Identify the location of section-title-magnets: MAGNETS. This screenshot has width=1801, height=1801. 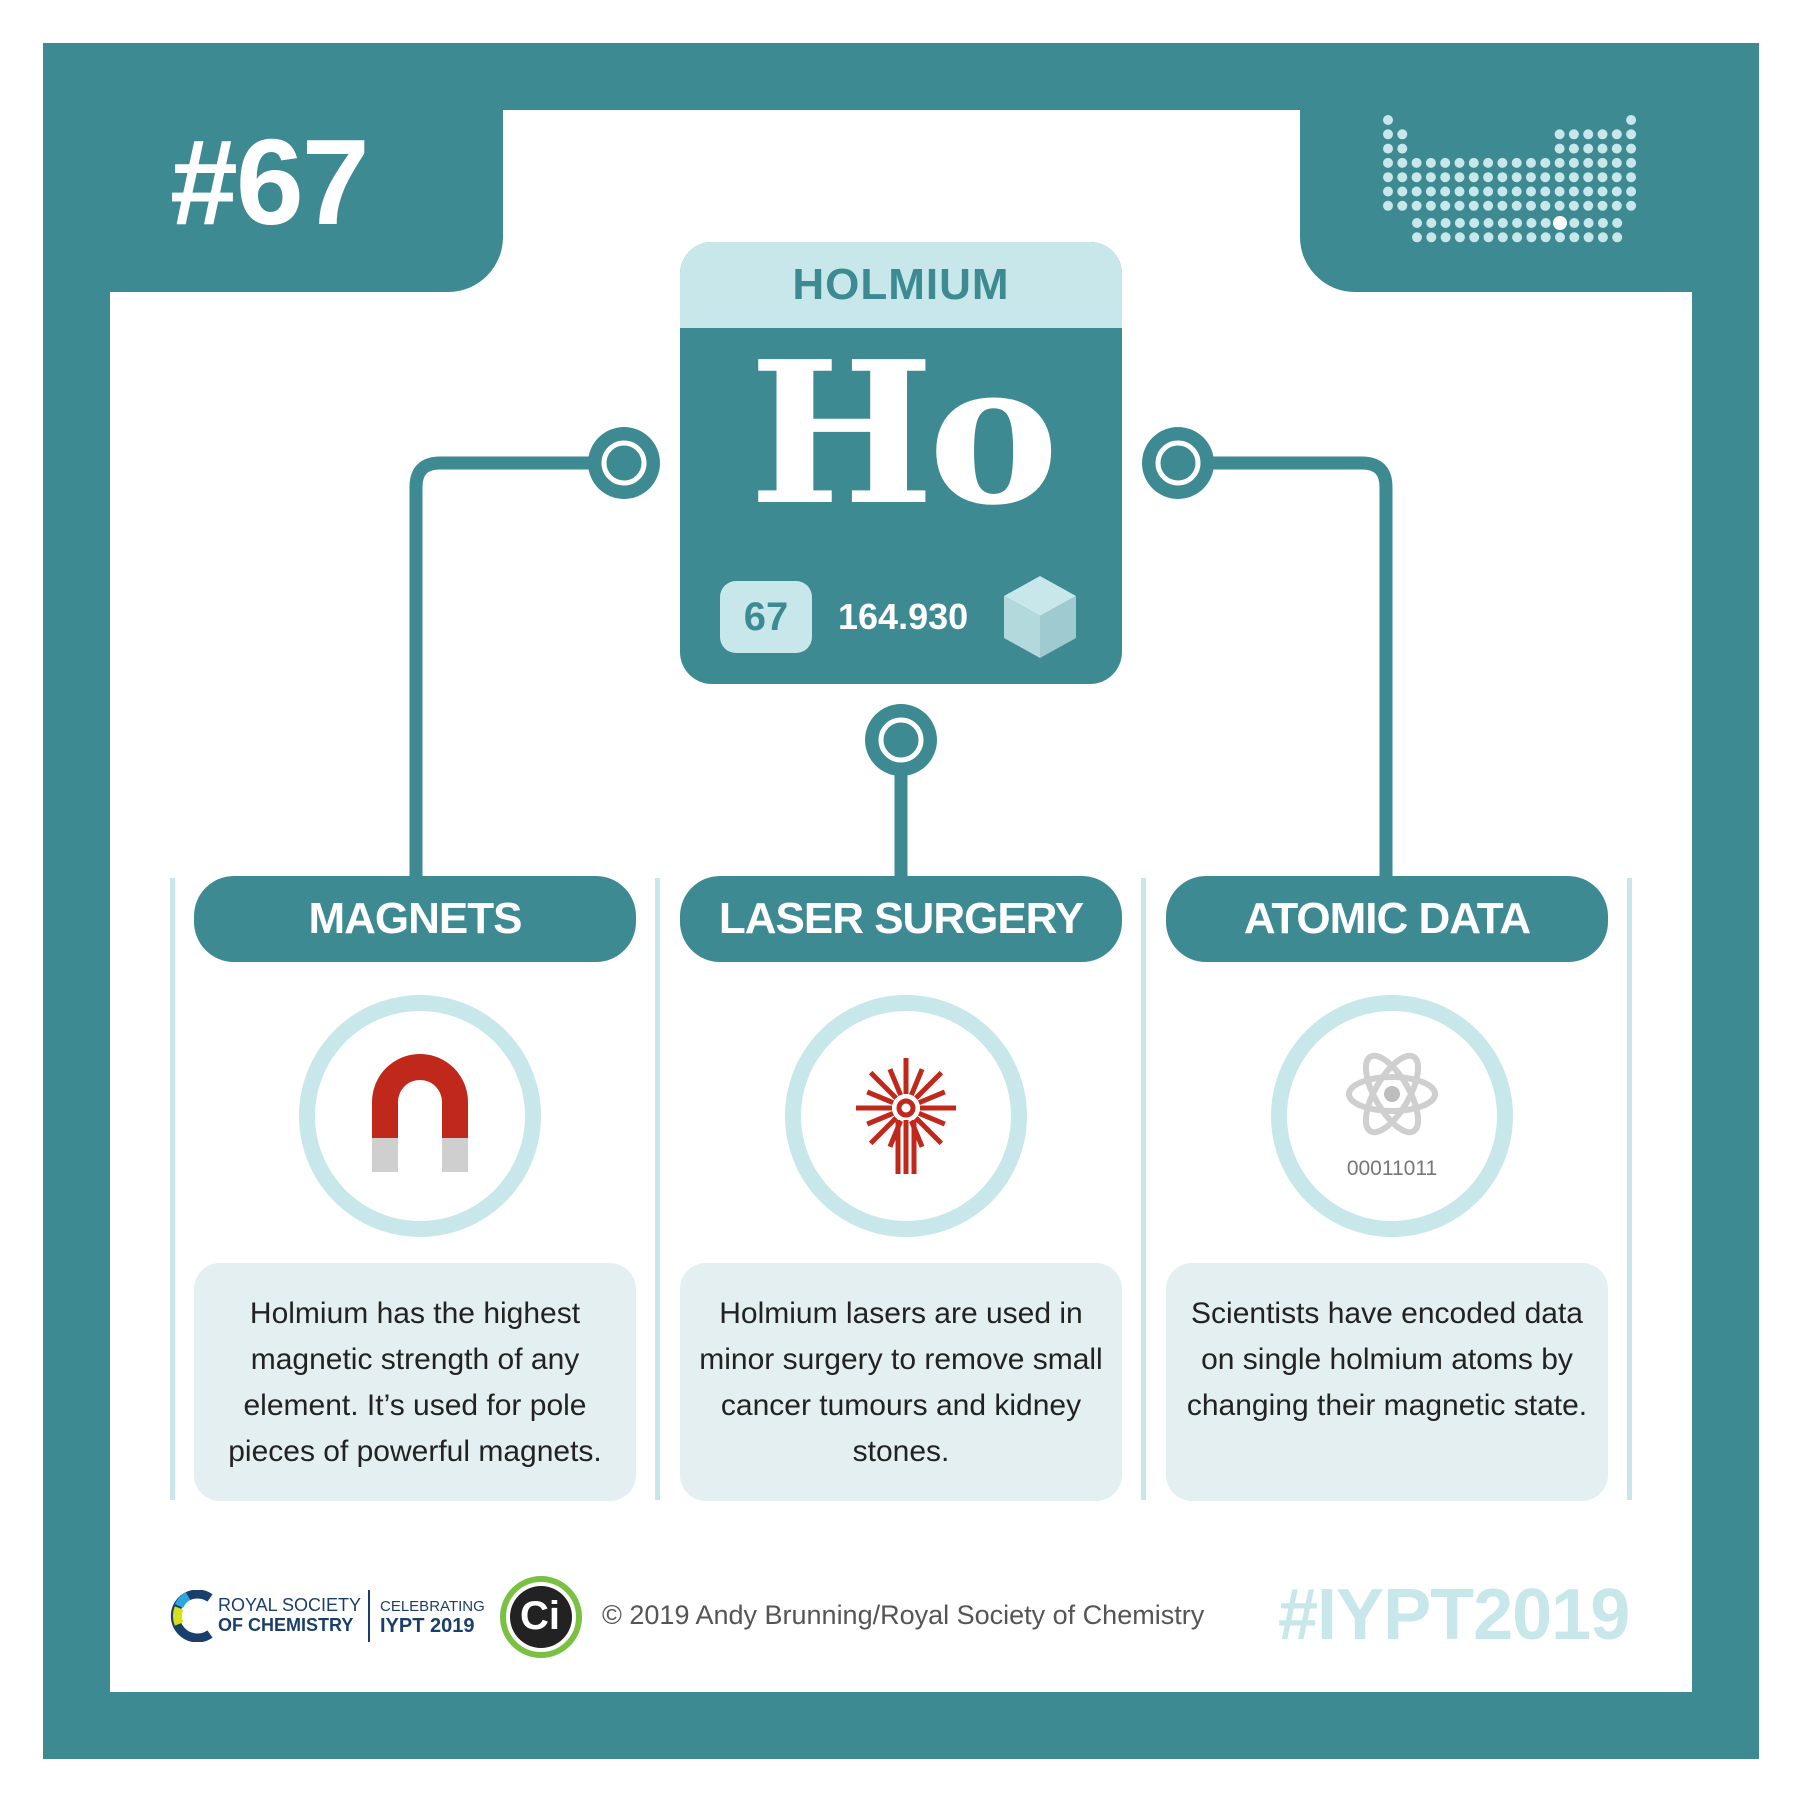
(415, 919).